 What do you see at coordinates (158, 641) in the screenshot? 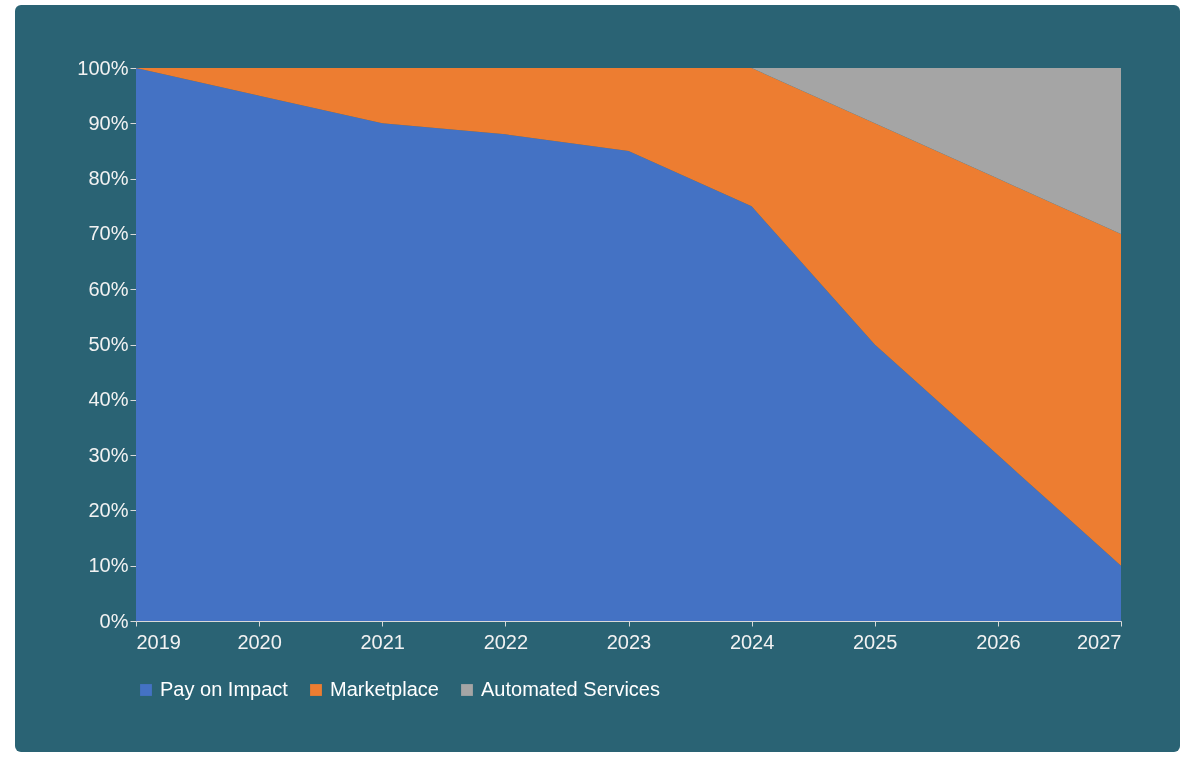
I see `x-tick-label: 2019` at bounding box center [158, 641].